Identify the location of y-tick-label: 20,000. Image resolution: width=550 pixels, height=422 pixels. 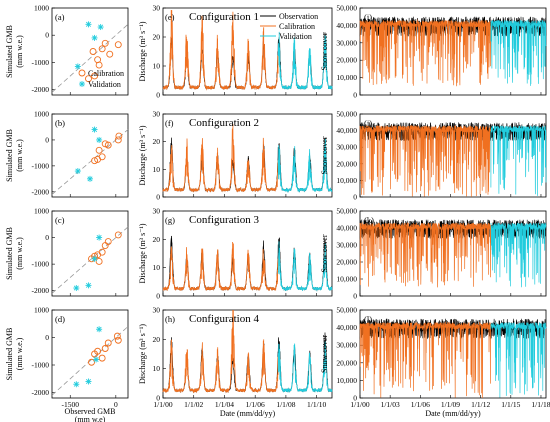
(346, 262).